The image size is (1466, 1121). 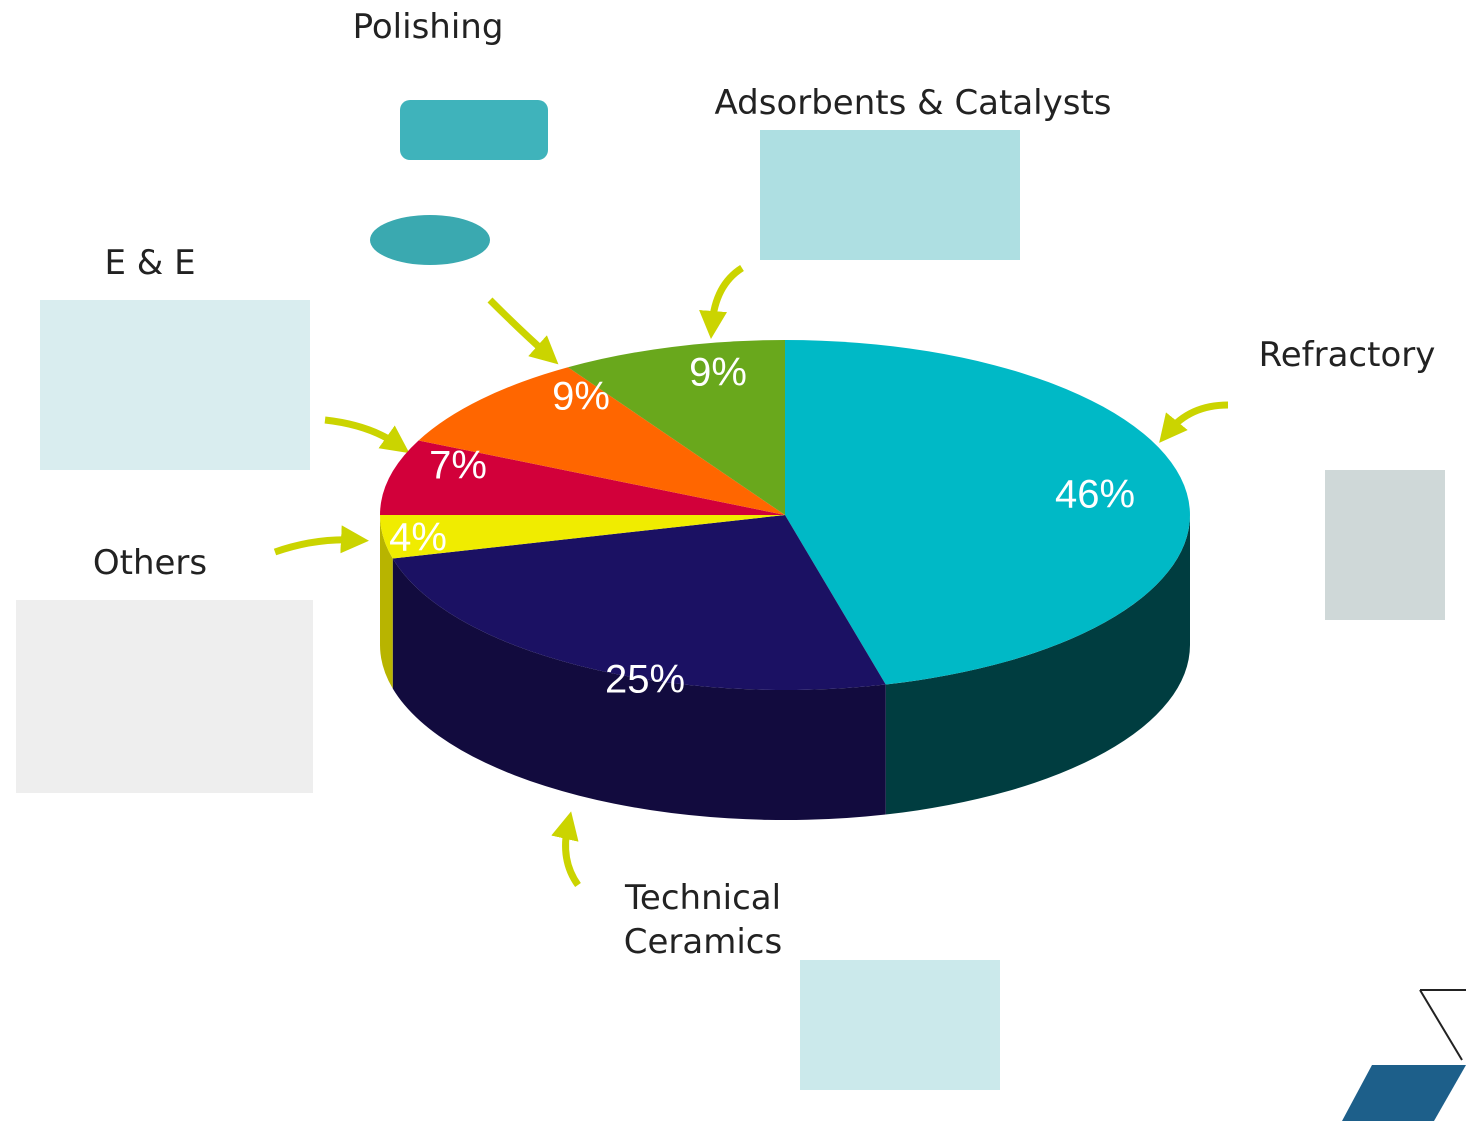 What do you see at coordinates (1442, 1025) in the screenshot?
I see `logo-outline` at bounding box center [1442, 1025].